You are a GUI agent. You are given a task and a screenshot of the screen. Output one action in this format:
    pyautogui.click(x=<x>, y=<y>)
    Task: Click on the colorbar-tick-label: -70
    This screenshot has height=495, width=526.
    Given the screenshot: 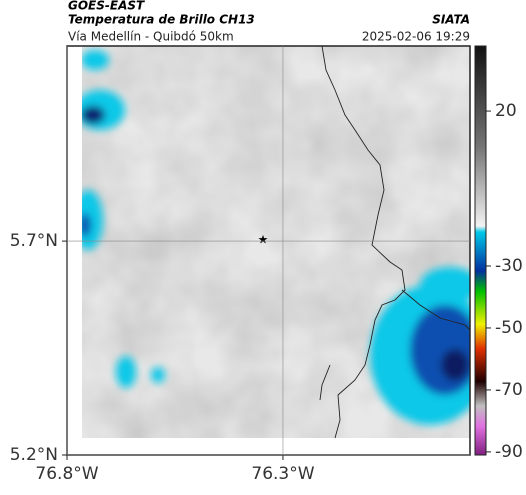 What is the action you would take?
    pyautogui.click(x=509, y=390)
    